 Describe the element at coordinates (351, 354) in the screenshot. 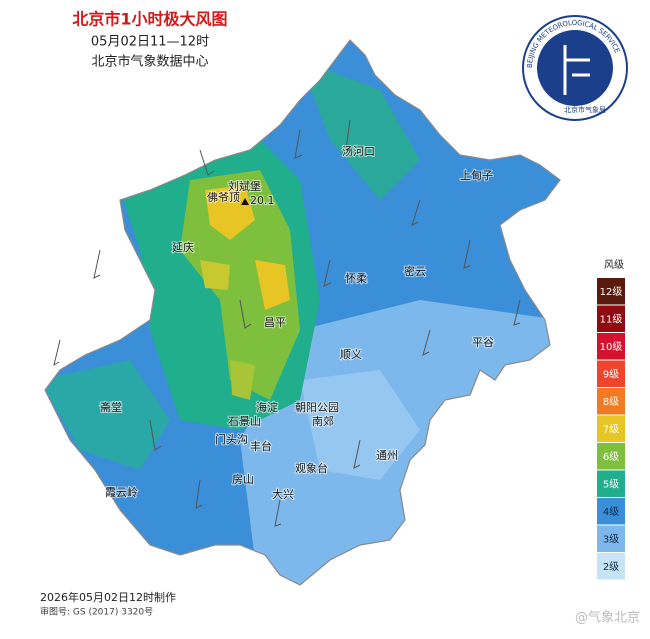

I see `place-label: 顺义` at that location.